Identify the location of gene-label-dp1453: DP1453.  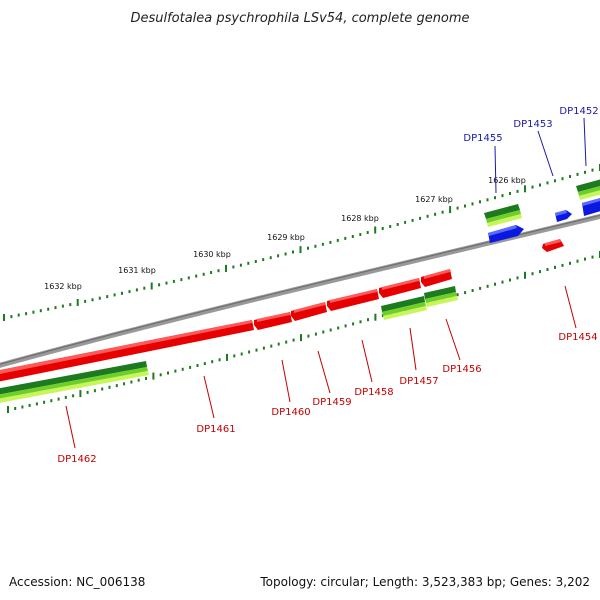
(532, 124).